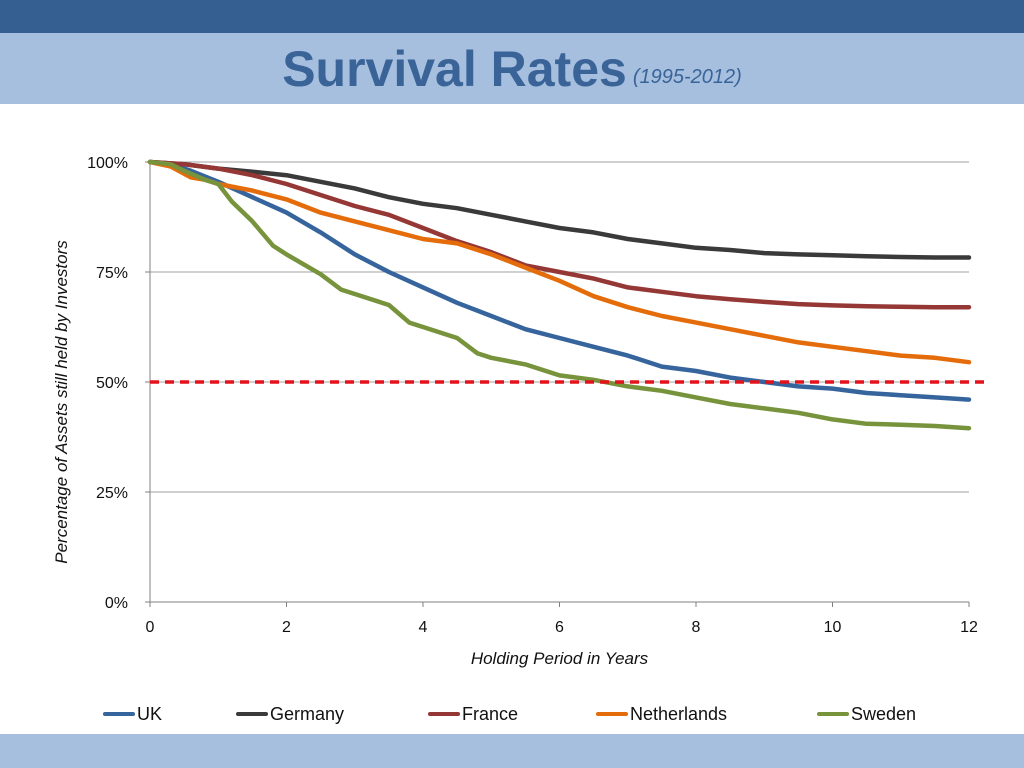 The width and height of the screenshot is (1024, 768). I want to click on legend-item-germany: Germany, so click(290, 714).